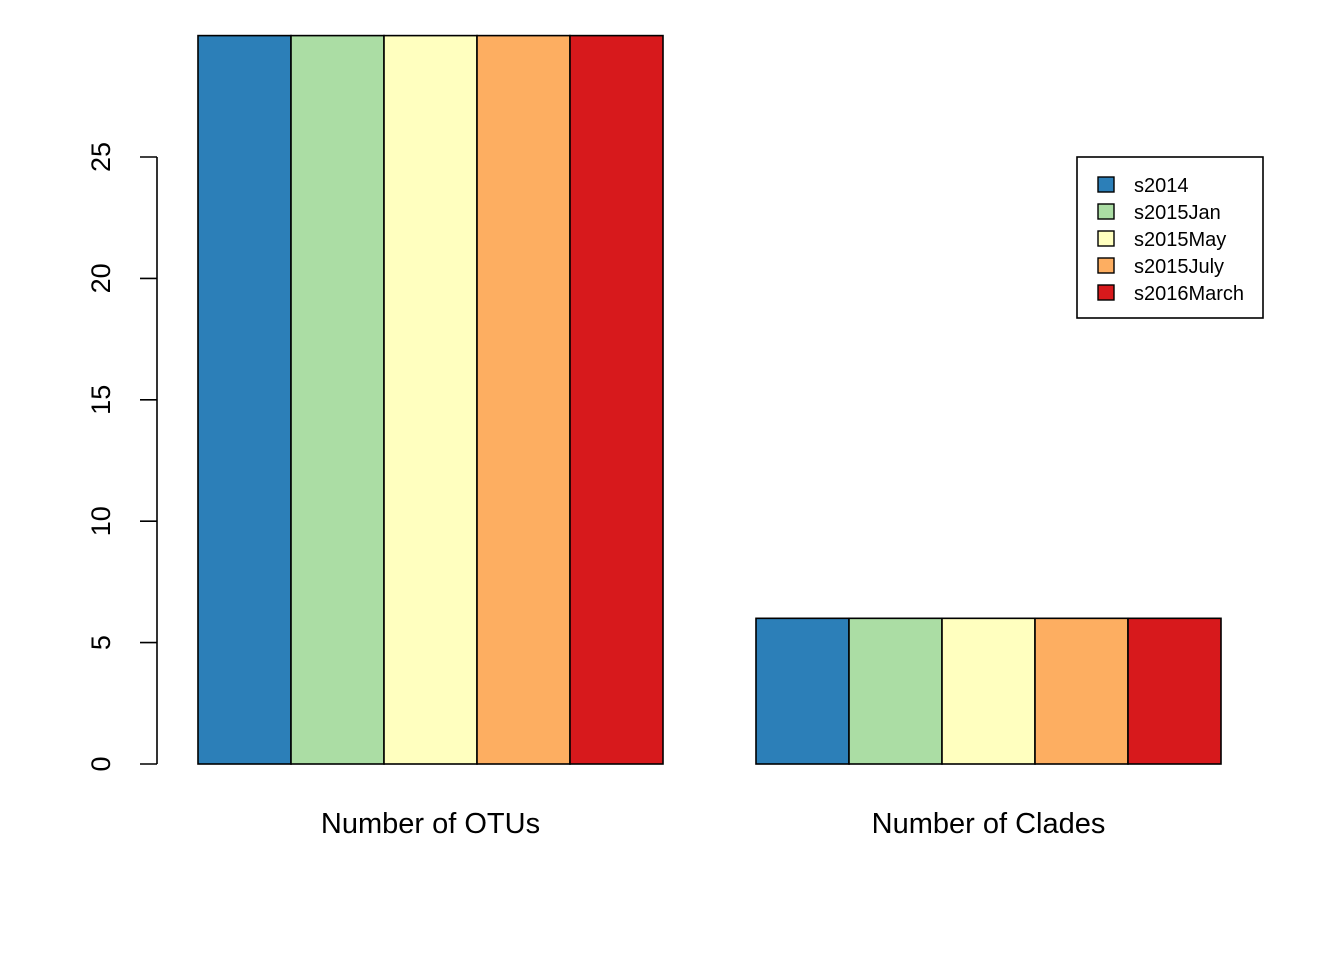 Image resolution: width=1344 pixels, height=960 pixels. What do you see at coordinates (430, 399) in the screenshot?
I see `bar-s2015May-otus` at bounding box center [430, 399].